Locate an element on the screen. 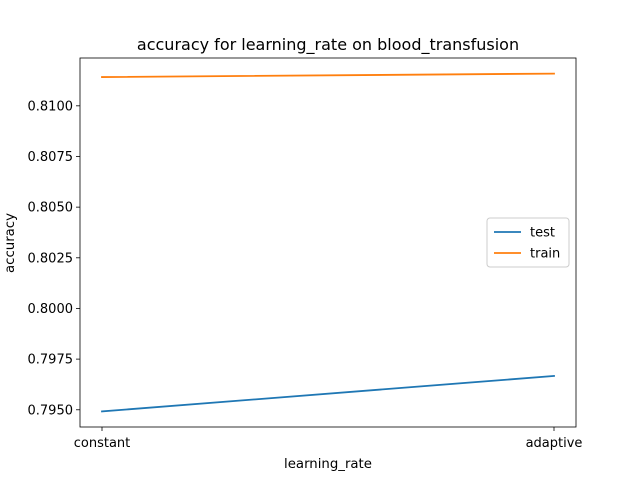 The height and width of the screenshot is (484, 640). y-tick-label: 0.8050 is located at coordinates (51, 208).